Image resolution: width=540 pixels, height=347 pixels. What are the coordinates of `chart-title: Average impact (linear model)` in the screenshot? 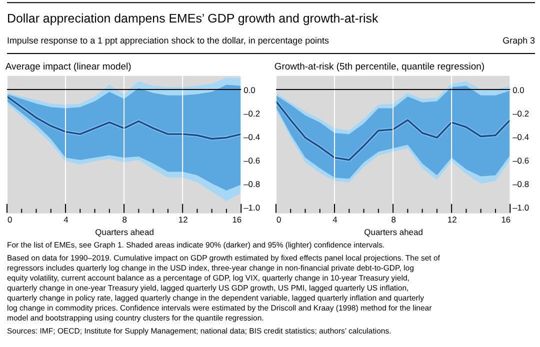 It's located at (68, 66).